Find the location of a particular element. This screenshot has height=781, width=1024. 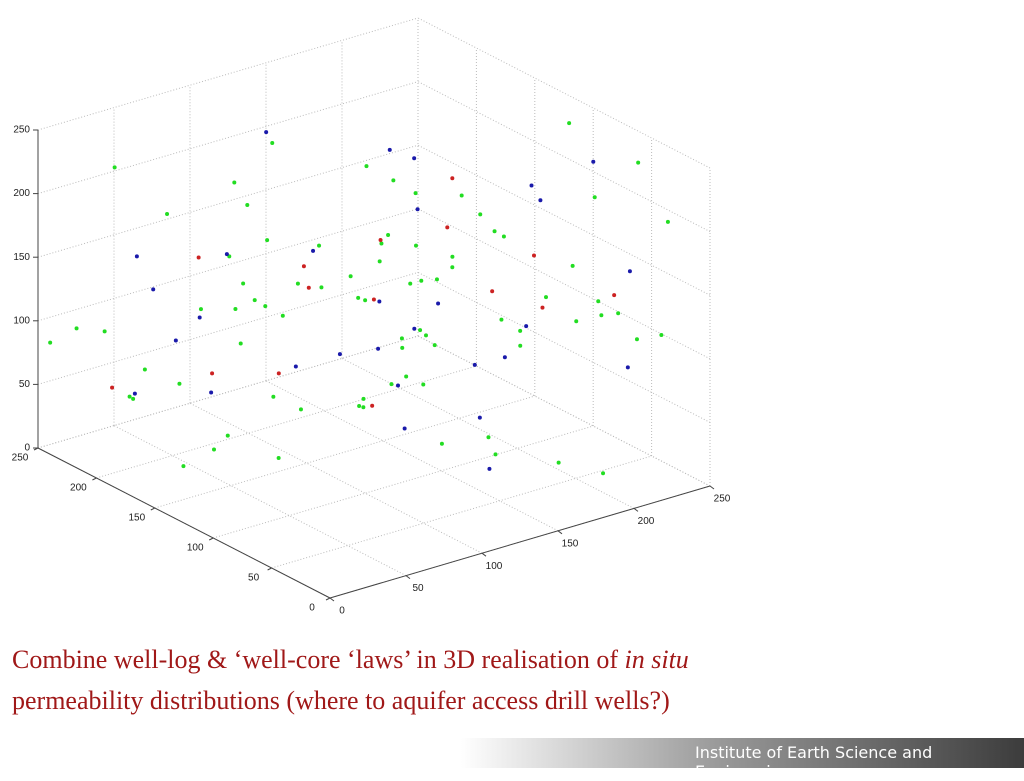

x-tick-label: 100 is located at coordinates (494, 566).